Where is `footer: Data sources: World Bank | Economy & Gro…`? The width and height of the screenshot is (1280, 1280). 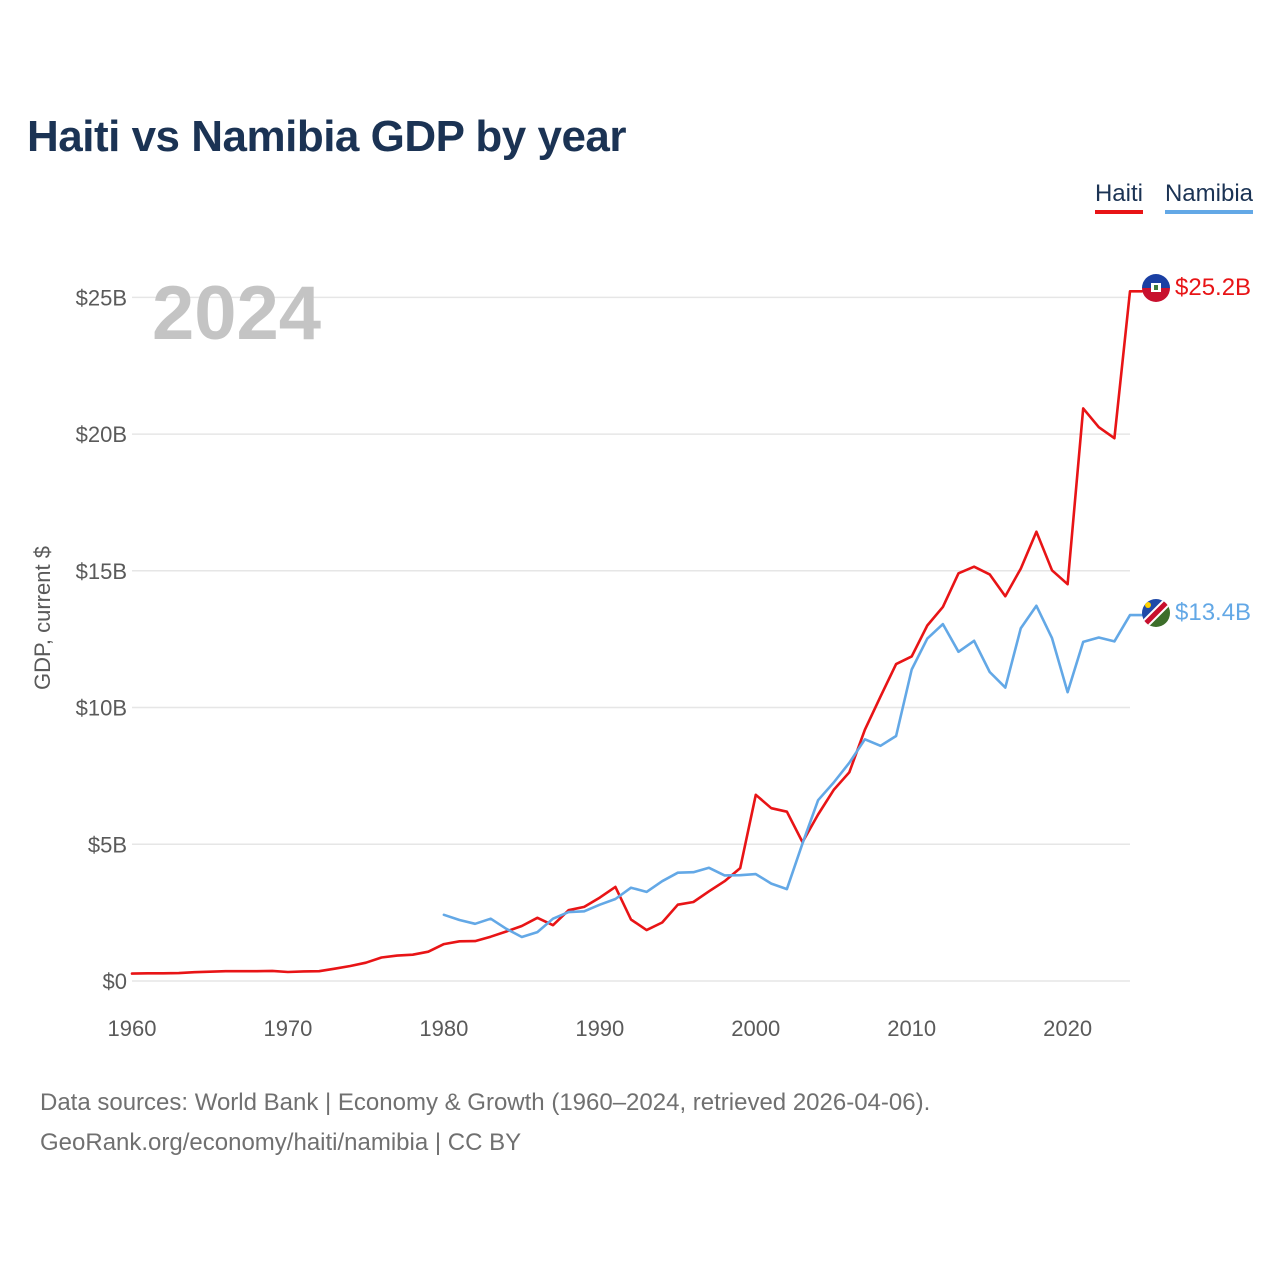
footer: Data sources: World Bank | Economy & Gro… is located at coordinates (485, 1123).